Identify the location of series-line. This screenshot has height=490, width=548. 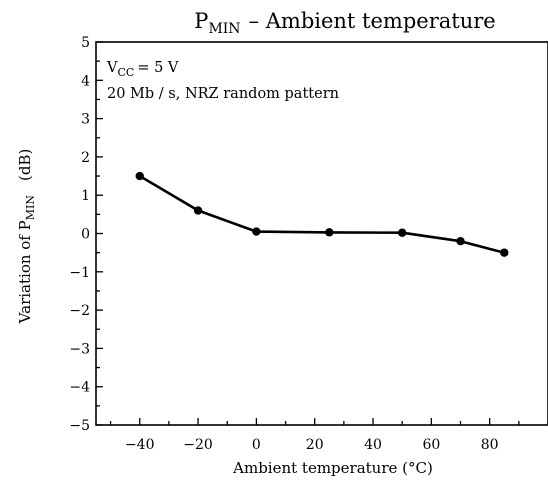
(322, 214).